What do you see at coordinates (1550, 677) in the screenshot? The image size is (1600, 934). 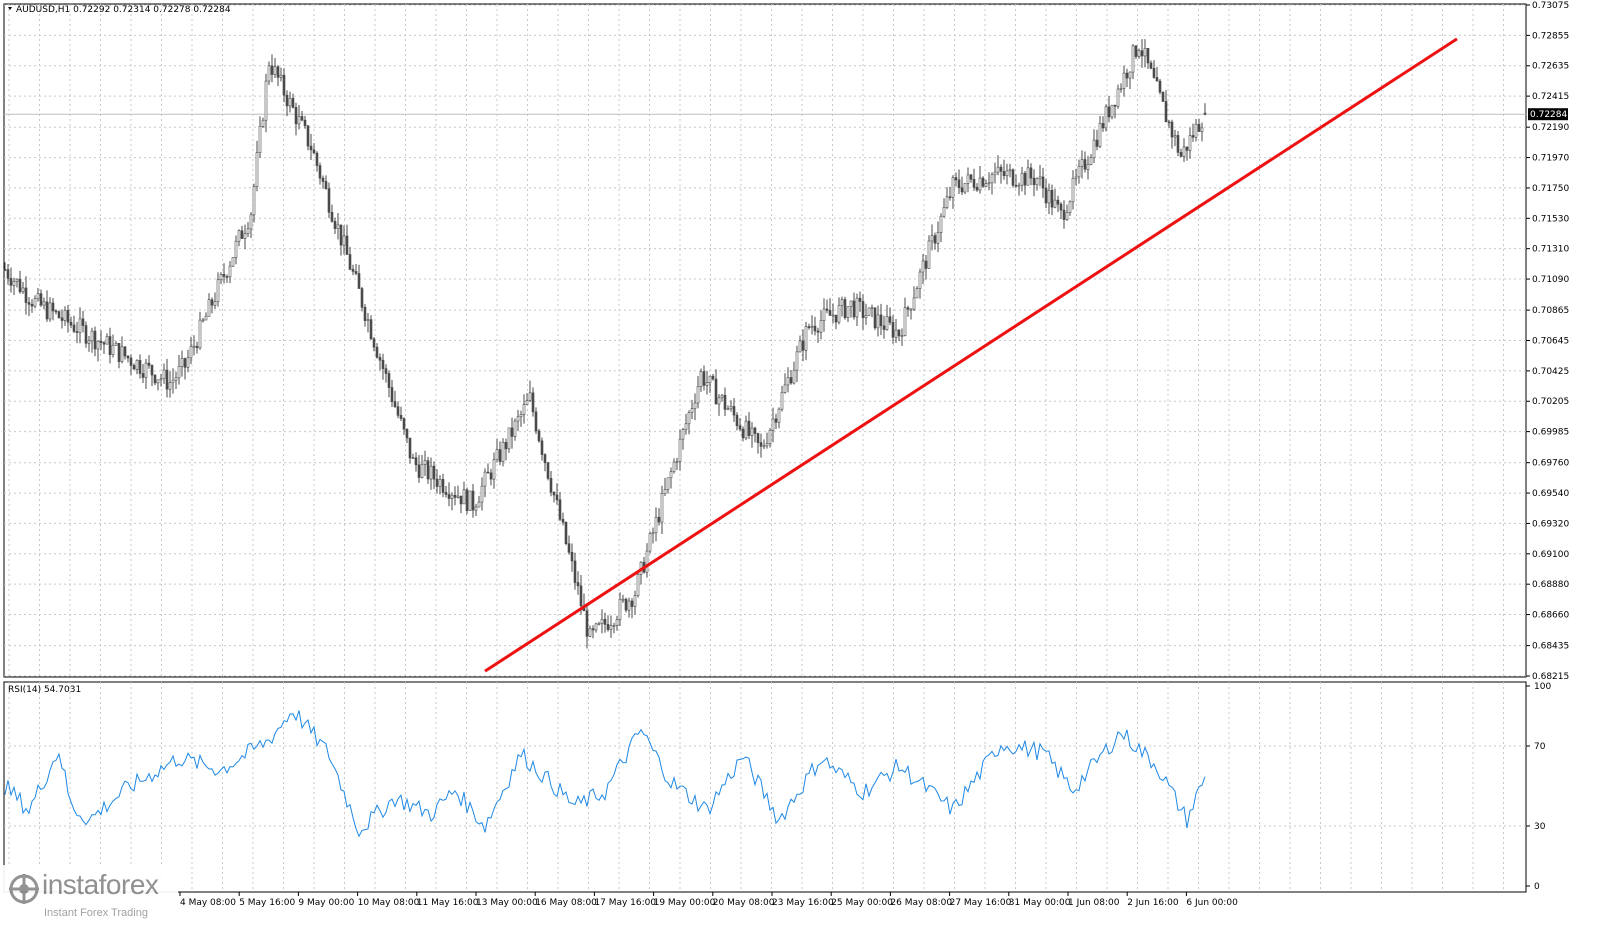 I see `main-y-tick-label: 0.68215` at bounding box center [1550, 677].